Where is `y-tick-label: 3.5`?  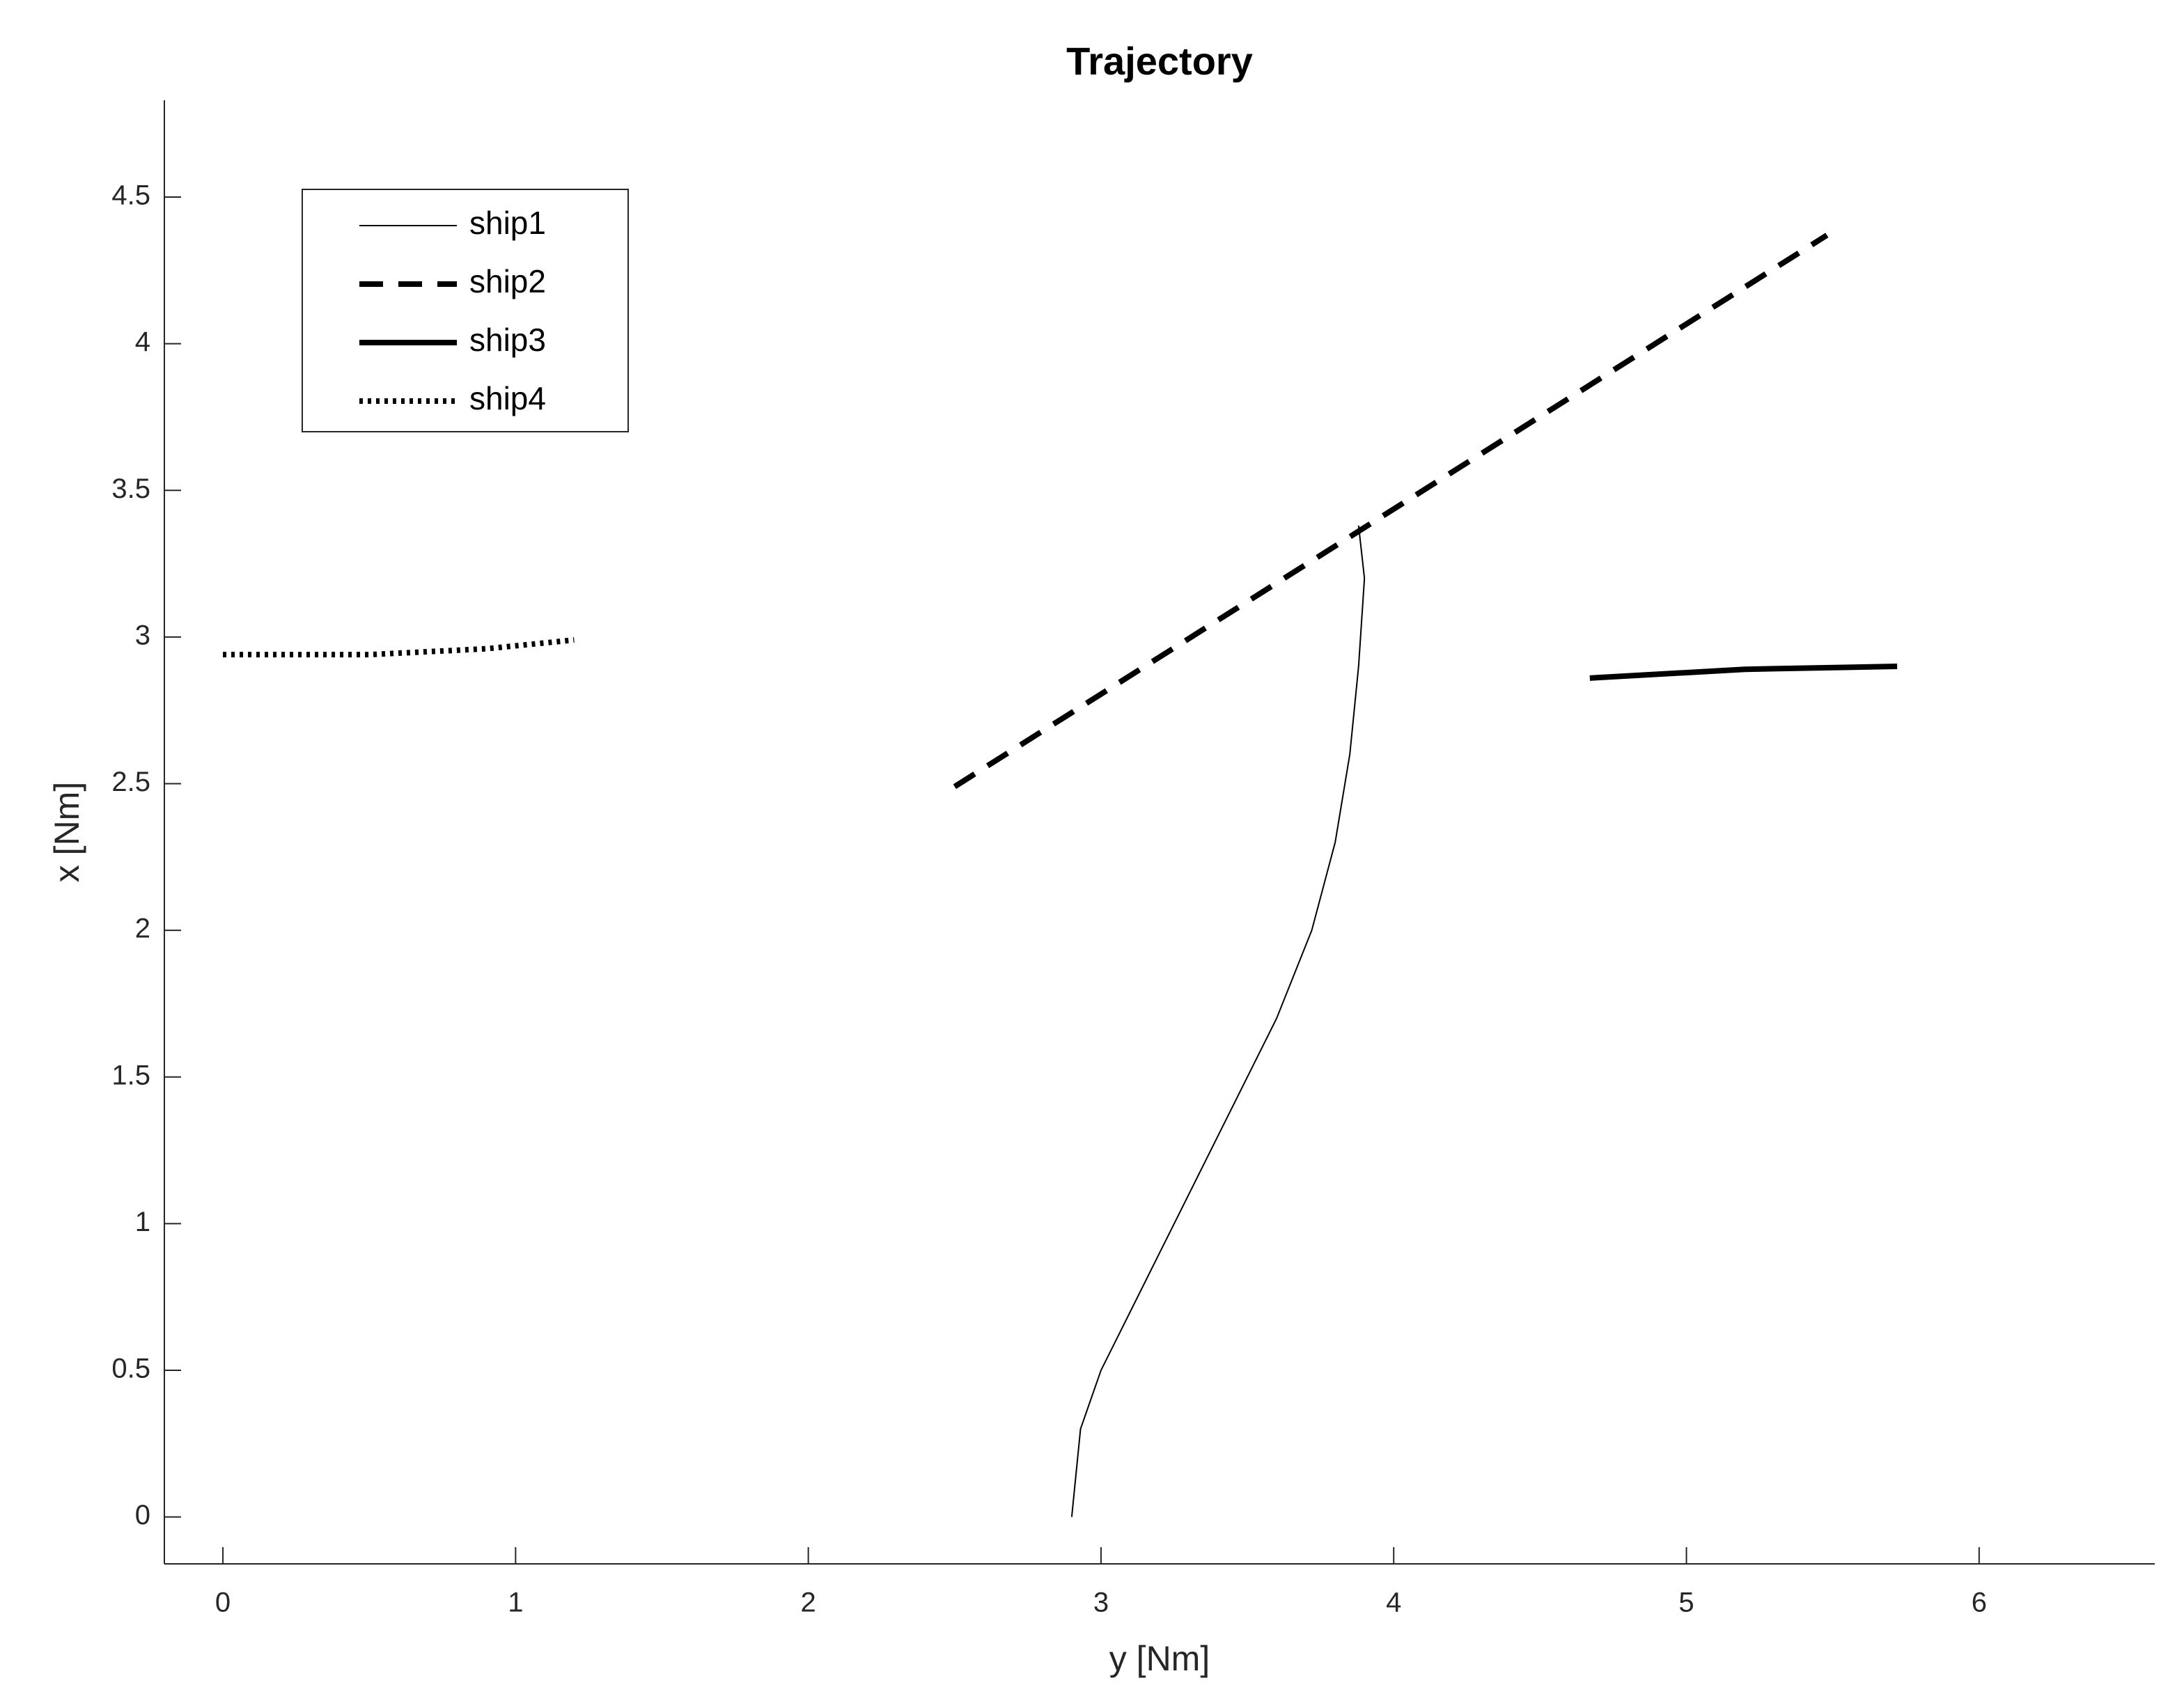 y-tick-label: 3.5 is located at coordinates (130, 489).